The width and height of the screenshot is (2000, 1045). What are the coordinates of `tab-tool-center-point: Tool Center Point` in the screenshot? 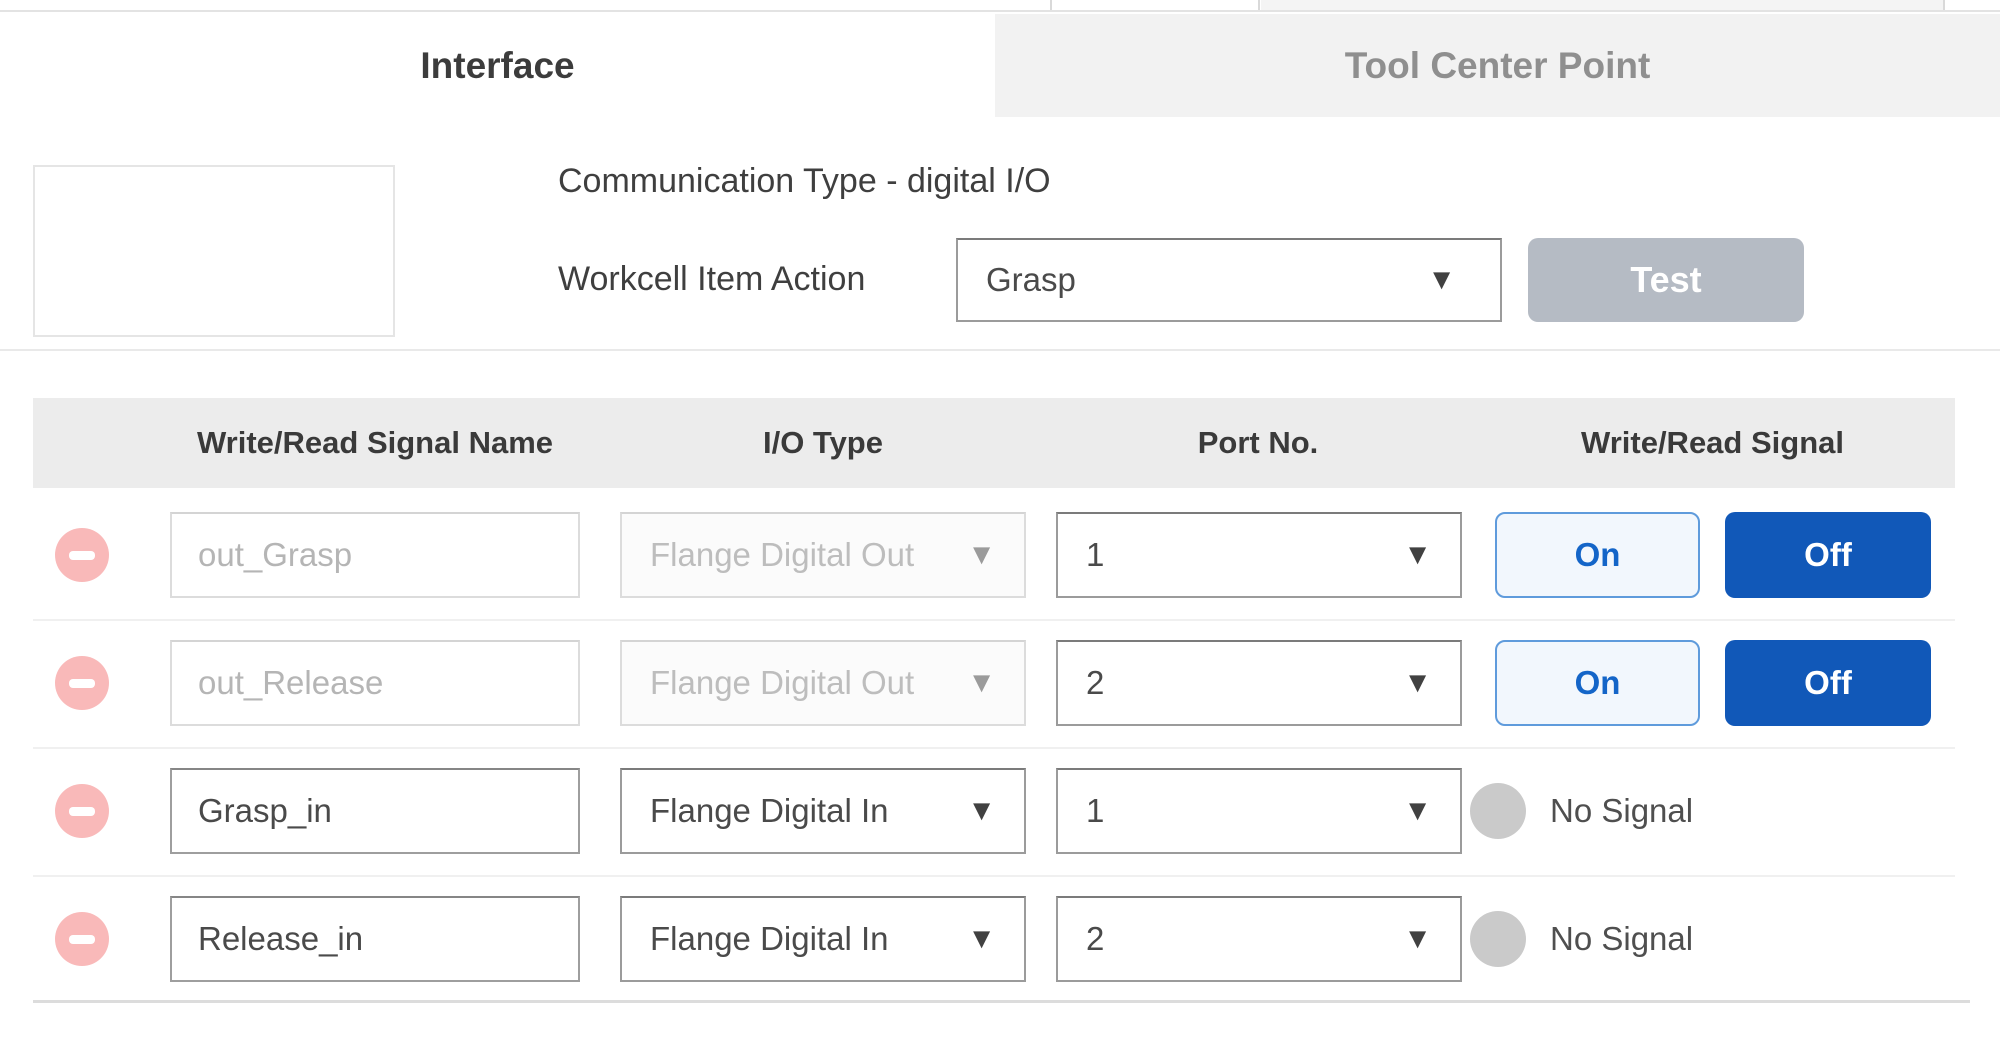 It's located at (1497, 65).